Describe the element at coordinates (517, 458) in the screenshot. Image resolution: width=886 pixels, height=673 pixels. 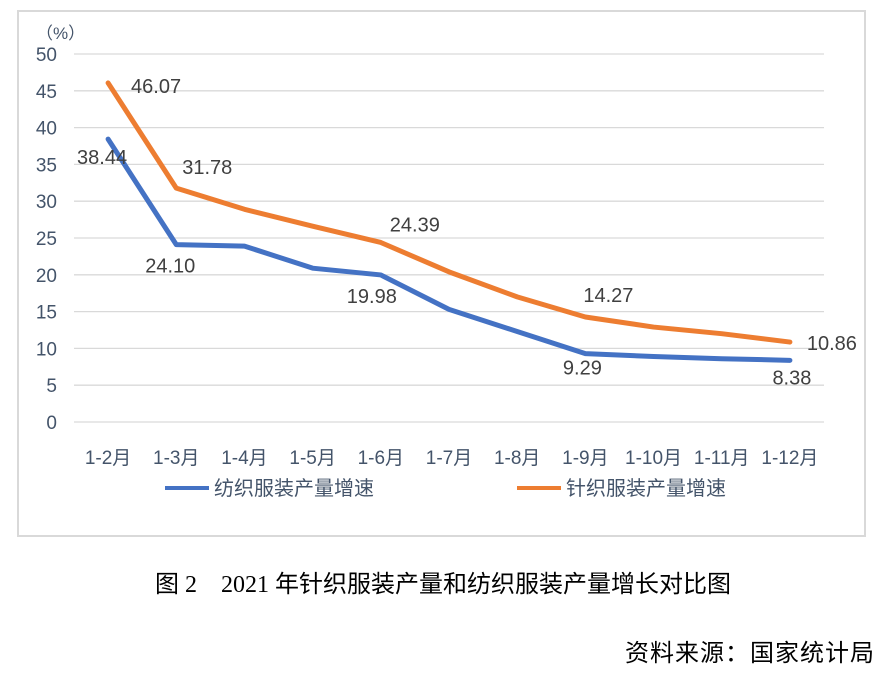
I see `x-tick-label: 1-8月` at that location.